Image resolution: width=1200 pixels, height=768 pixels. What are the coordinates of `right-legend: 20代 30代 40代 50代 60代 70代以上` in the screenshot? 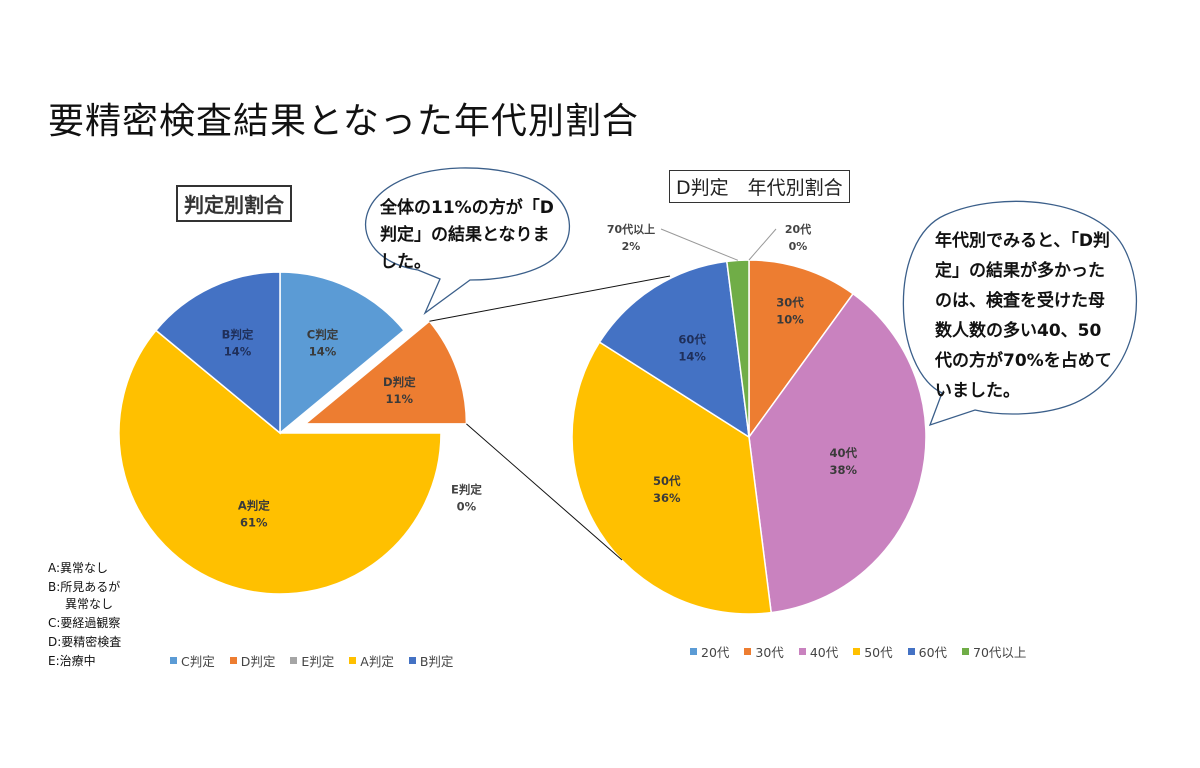 It's located at (858, 651).